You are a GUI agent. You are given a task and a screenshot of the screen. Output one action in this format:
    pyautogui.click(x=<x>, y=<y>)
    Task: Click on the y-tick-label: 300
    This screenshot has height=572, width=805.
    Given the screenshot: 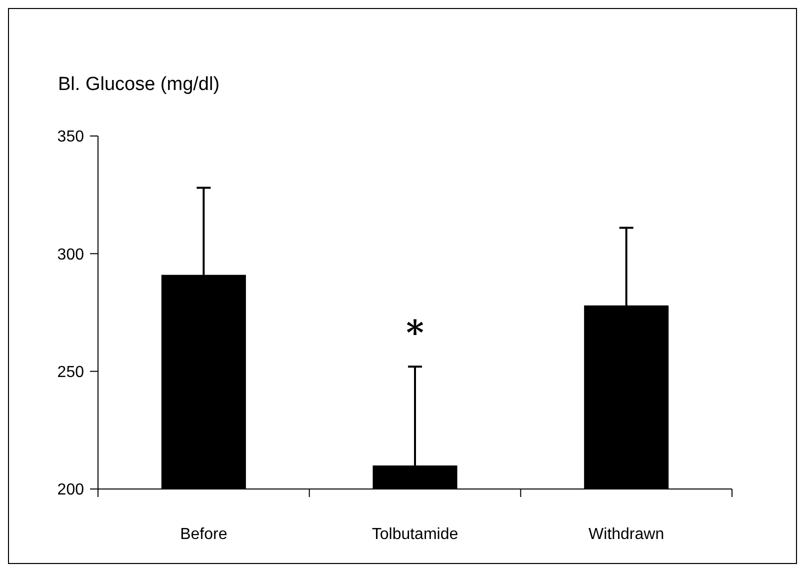 What is the action you would take?
    pyautogui.click(x=70, y=255)
    